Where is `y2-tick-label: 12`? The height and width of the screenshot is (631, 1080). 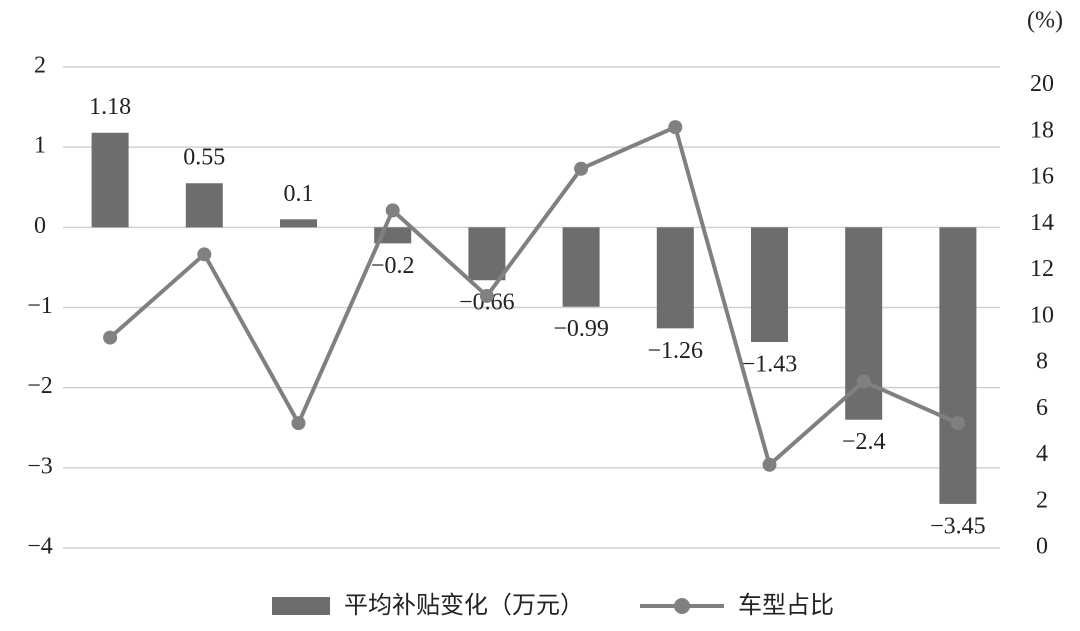 y2-tick-label: 12 is located at coordinates (1042, 269).